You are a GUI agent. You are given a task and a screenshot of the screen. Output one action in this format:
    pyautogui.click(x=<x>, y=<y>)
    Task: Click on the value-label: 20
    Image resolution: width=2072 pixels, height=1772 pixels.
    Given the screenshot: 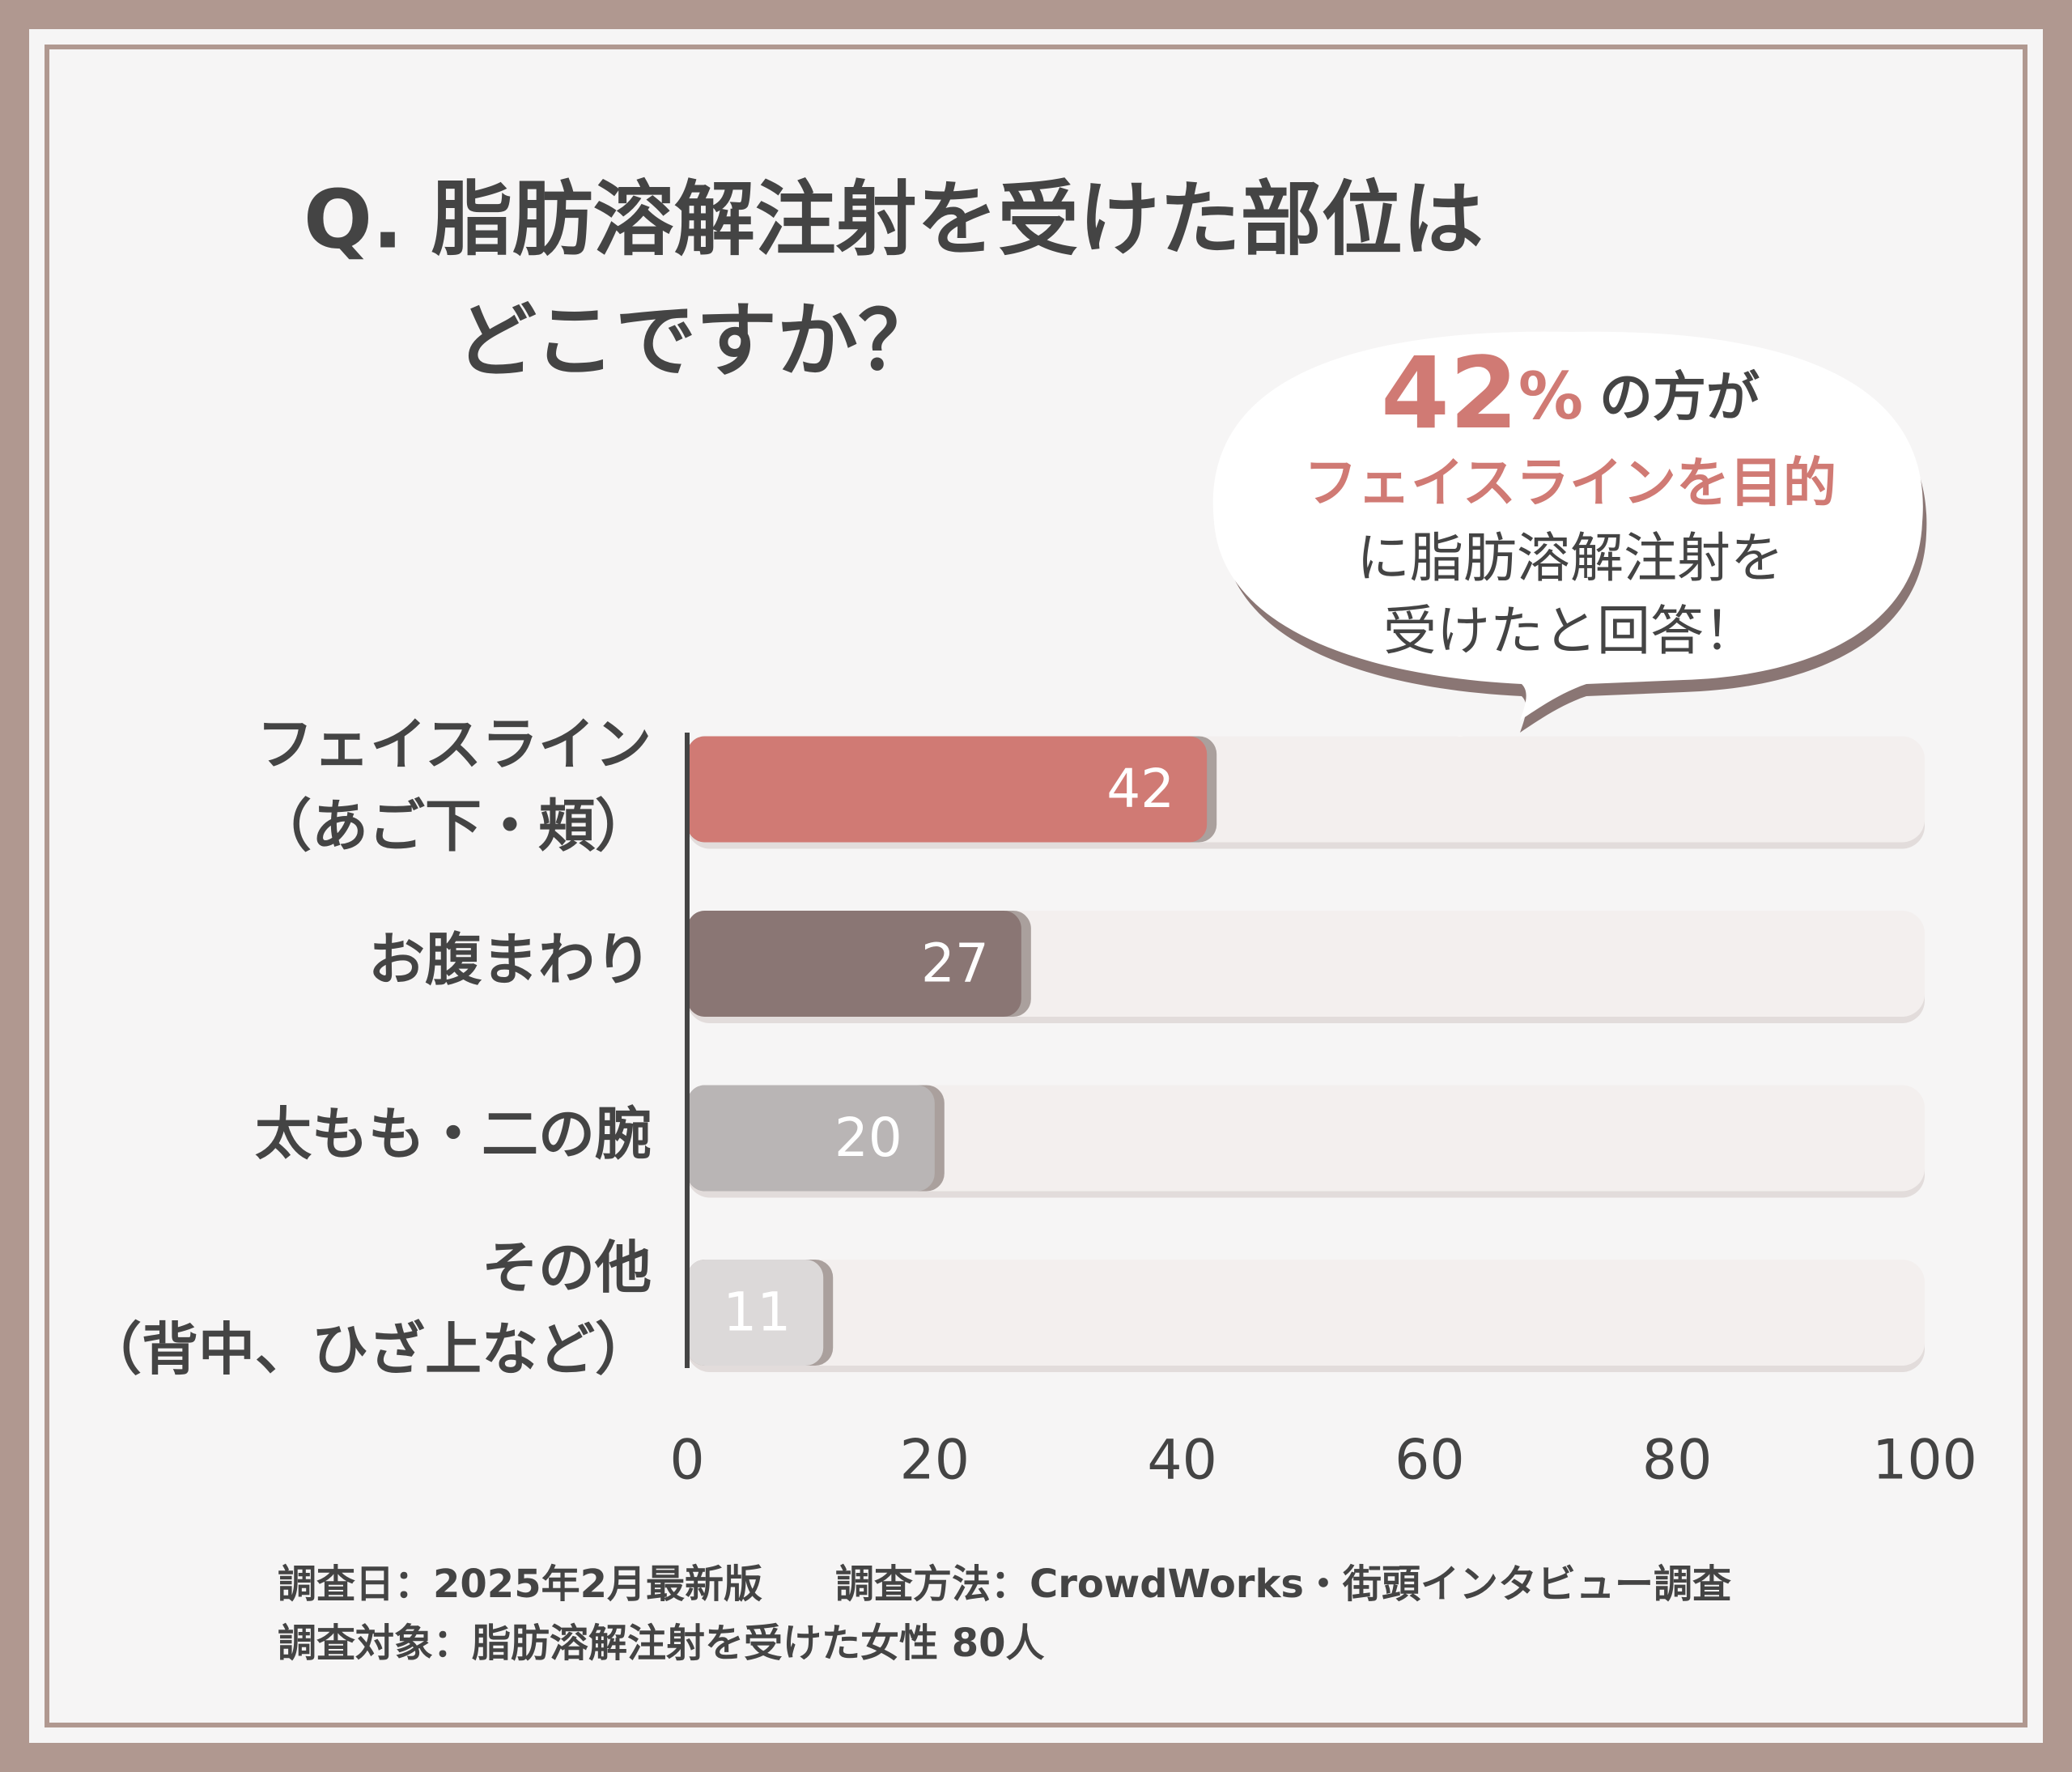 What is the action you would take?
    pyautogui.click(x=868, y=1138)
    